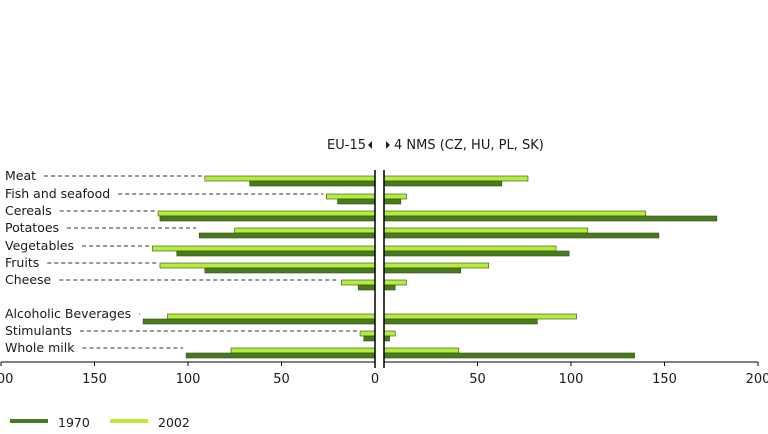 The width and height of the screenshot is (768, 434). I want to click on category-label: Fruits, so click(22, 262).